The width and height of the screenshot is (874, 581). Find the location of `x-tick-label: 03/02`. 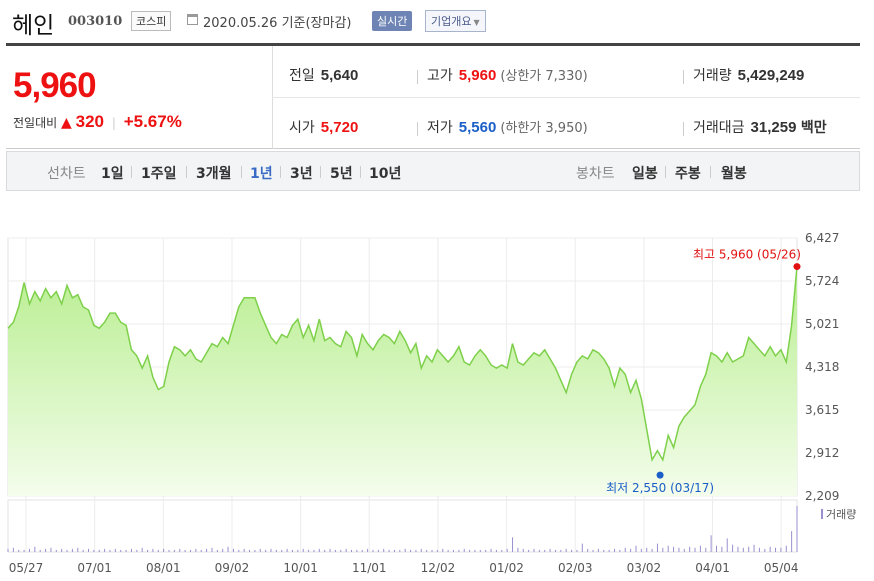

x-tick-label: 03/02 is located at coordinates (644, 568).